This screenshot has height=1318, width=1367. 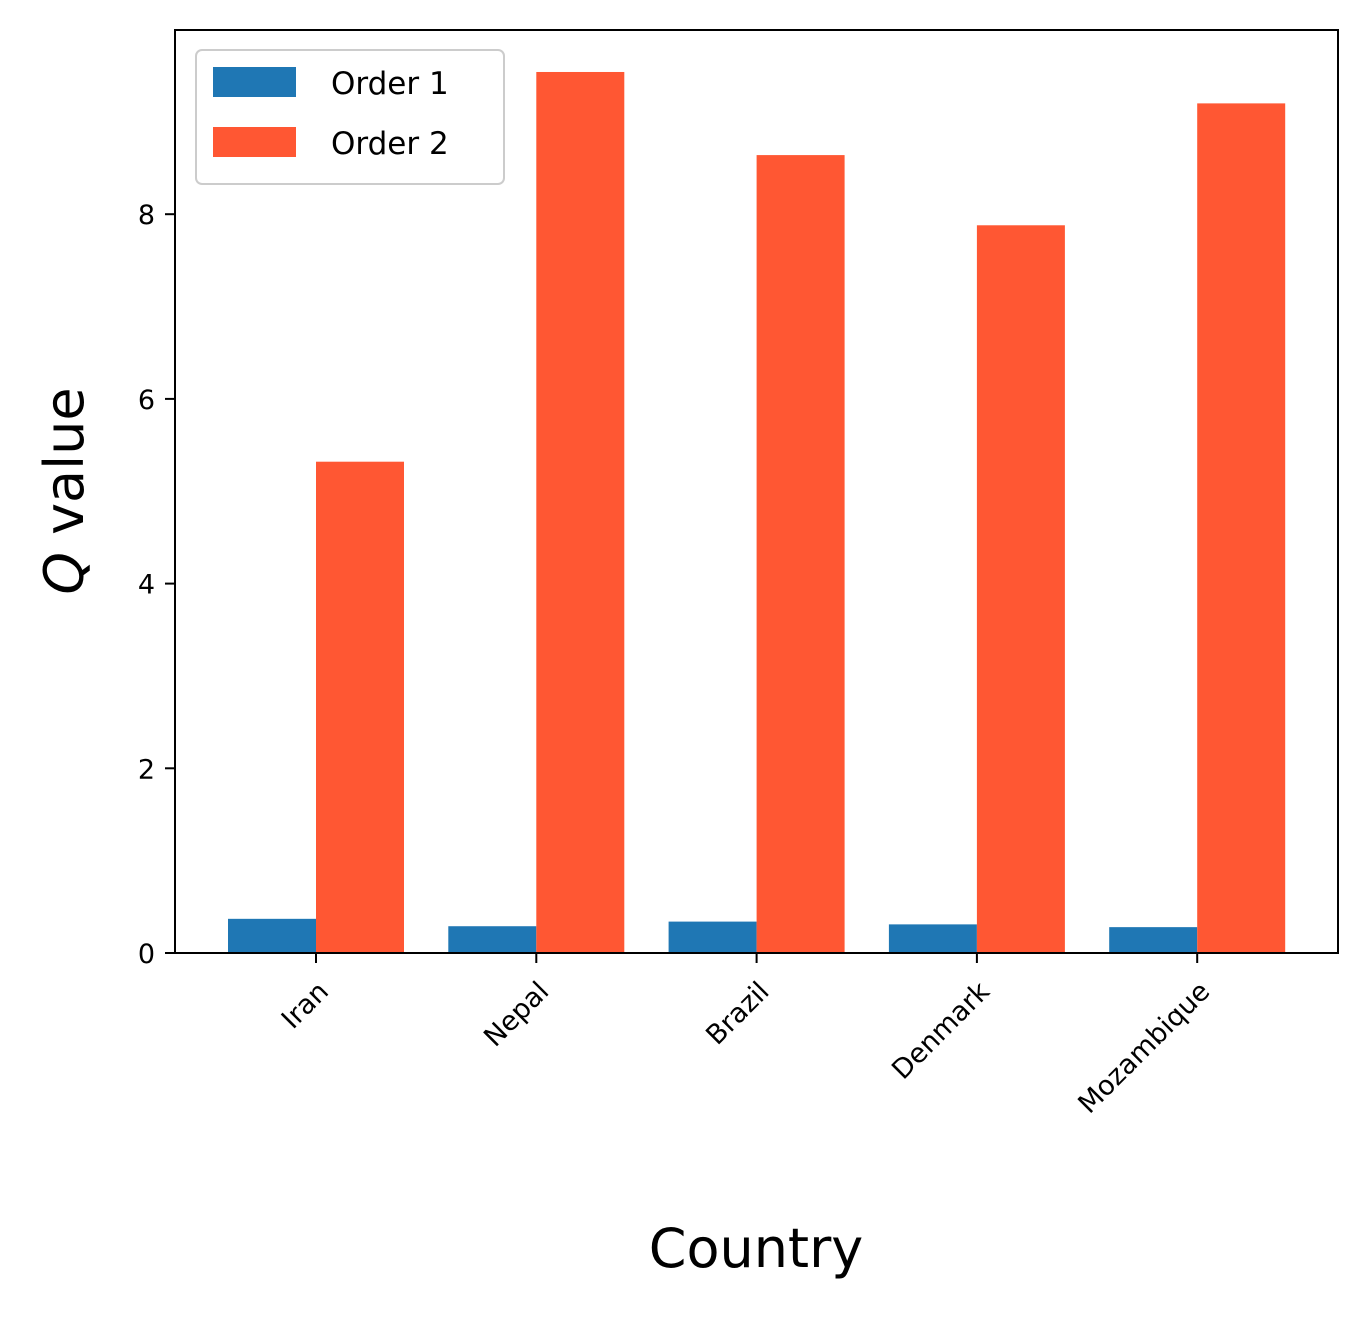 What do you see at coordinates (390, 84) in the screenshot?
I see `legend-label-order-1: Order 1` at bounding box center [390, 84].